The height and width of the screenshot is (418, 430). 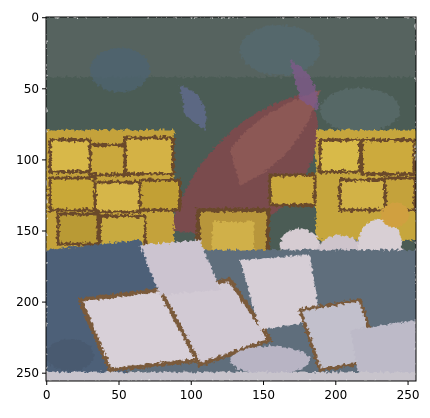 What do you see at coordinates (31, 89) in the screenshot?
I see `y-tick-label: 50` at bounding box center [31, 89].